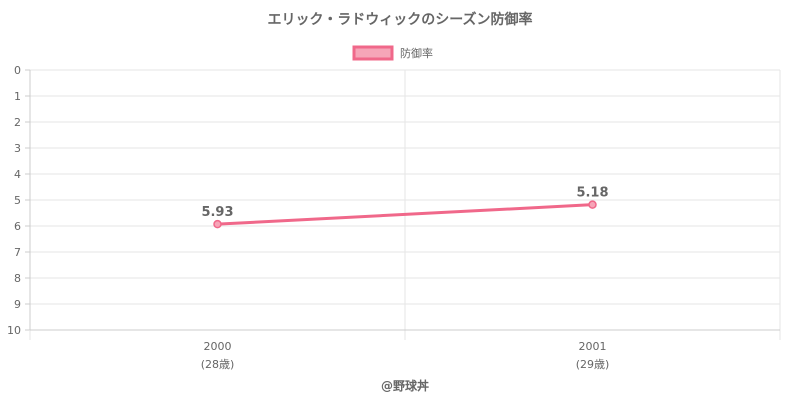 The height and width of the screenshot is (400, 800). I want to click on y-tick-label: 0, so click(17, 70).